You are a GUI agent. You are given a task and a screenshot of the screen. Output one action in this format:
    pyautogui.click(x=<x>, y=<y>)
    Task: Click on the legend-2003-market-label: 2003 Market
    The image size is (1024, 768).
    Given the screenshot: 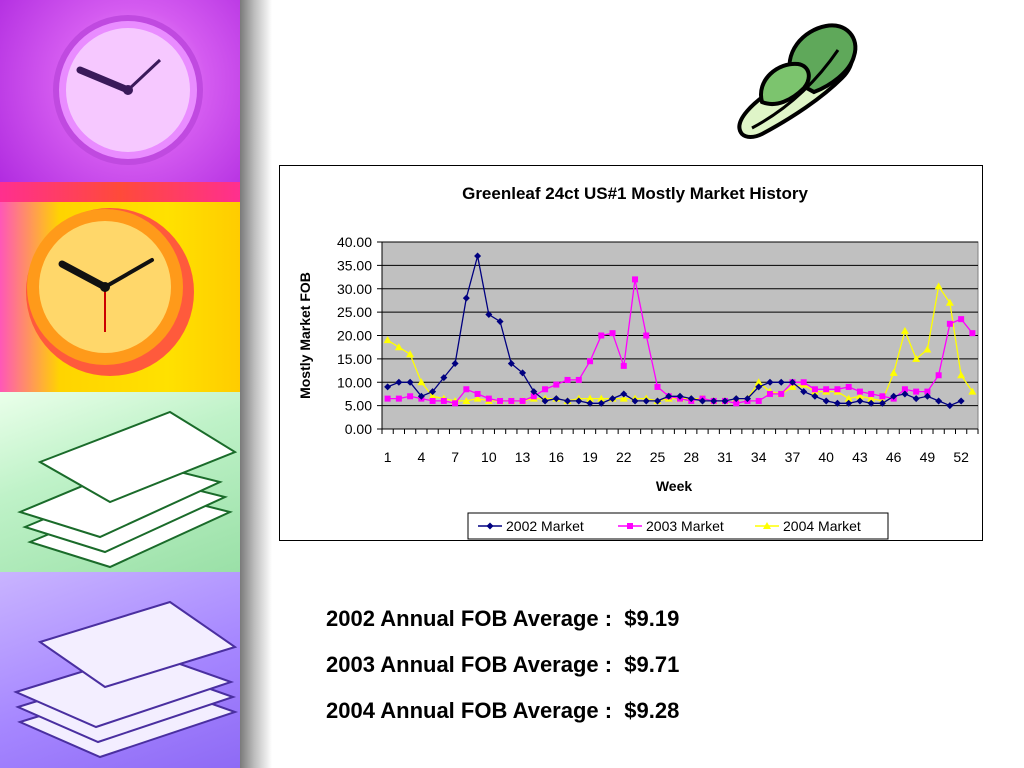 What is the action you would take?
    pyautogui.click(x=685, y=526)
    